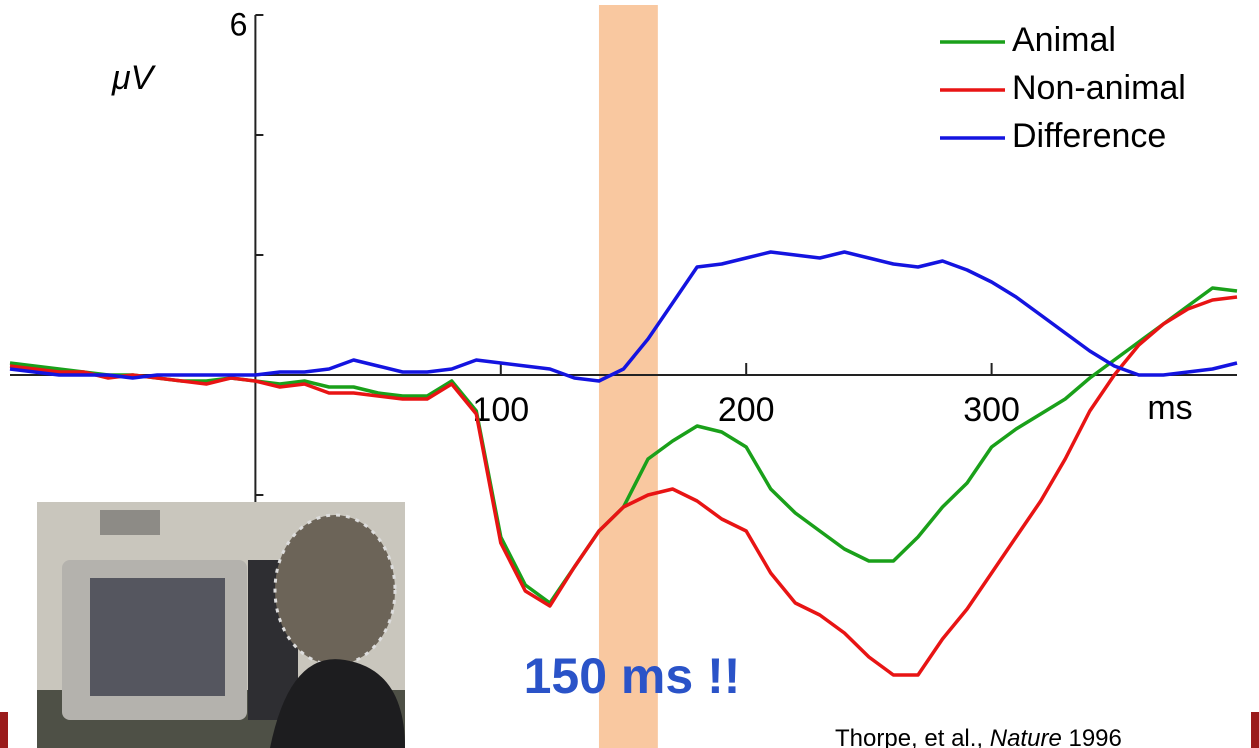 The height and width of the screenshot is (748, 1259). I want to click on citation: Thorpe, et al., Nature 1996, so click(978, 736).